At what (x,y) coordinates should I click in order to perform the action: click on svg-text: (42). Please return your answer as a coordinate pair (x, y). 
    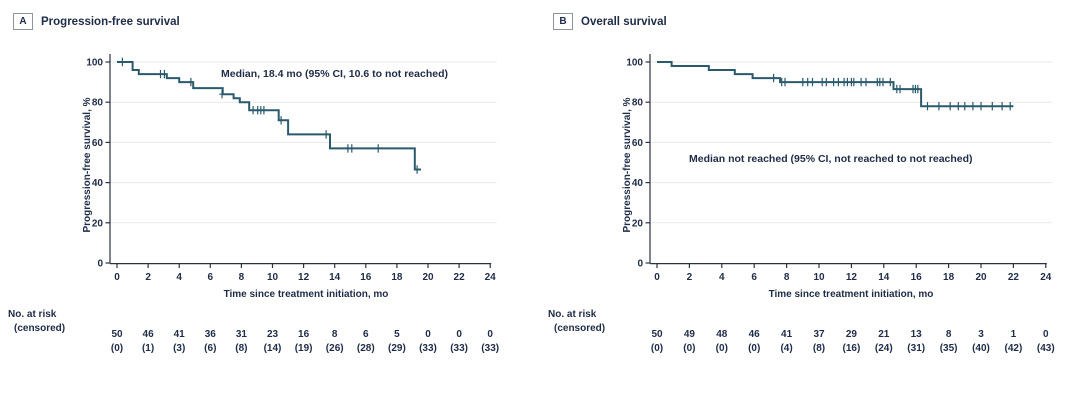
    Looking at the image, I should click on (1014, 348).